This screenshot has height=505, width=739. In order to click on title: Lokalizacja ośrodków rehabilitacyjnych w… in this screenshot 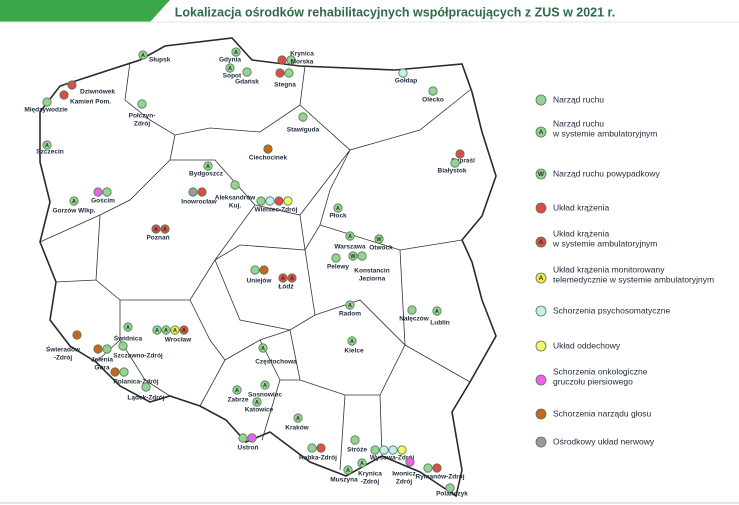, I will do `click(395, 12)`.